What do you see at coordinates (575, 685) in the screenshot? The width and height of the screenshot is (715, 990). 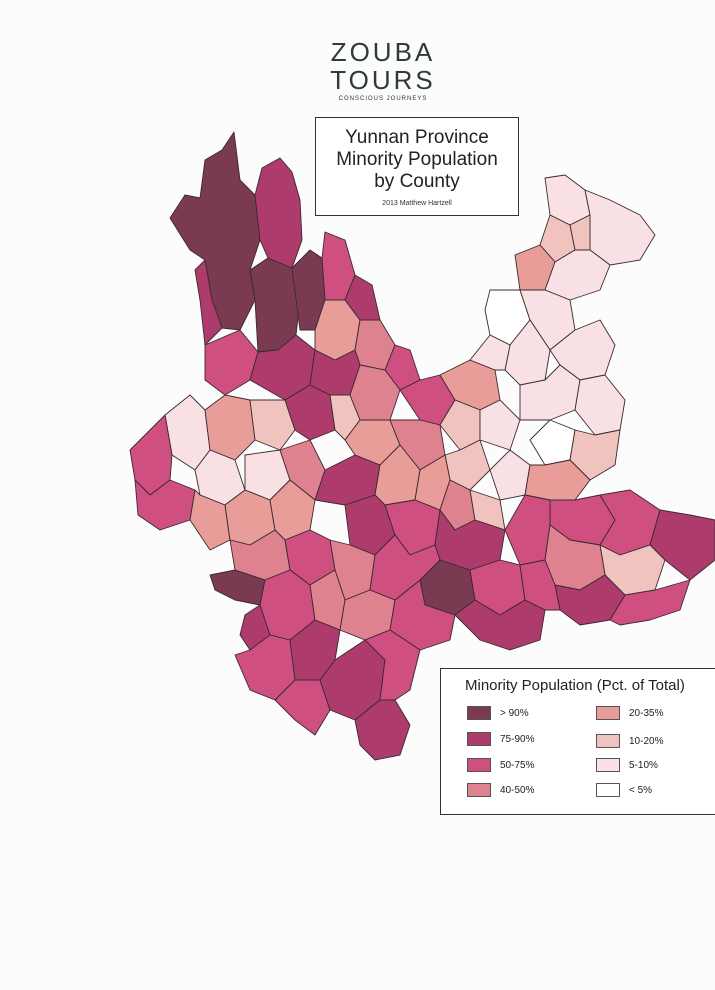 I see `legend-title: Minority Population (Pct. of Total)` at bounding box center [575, 685].